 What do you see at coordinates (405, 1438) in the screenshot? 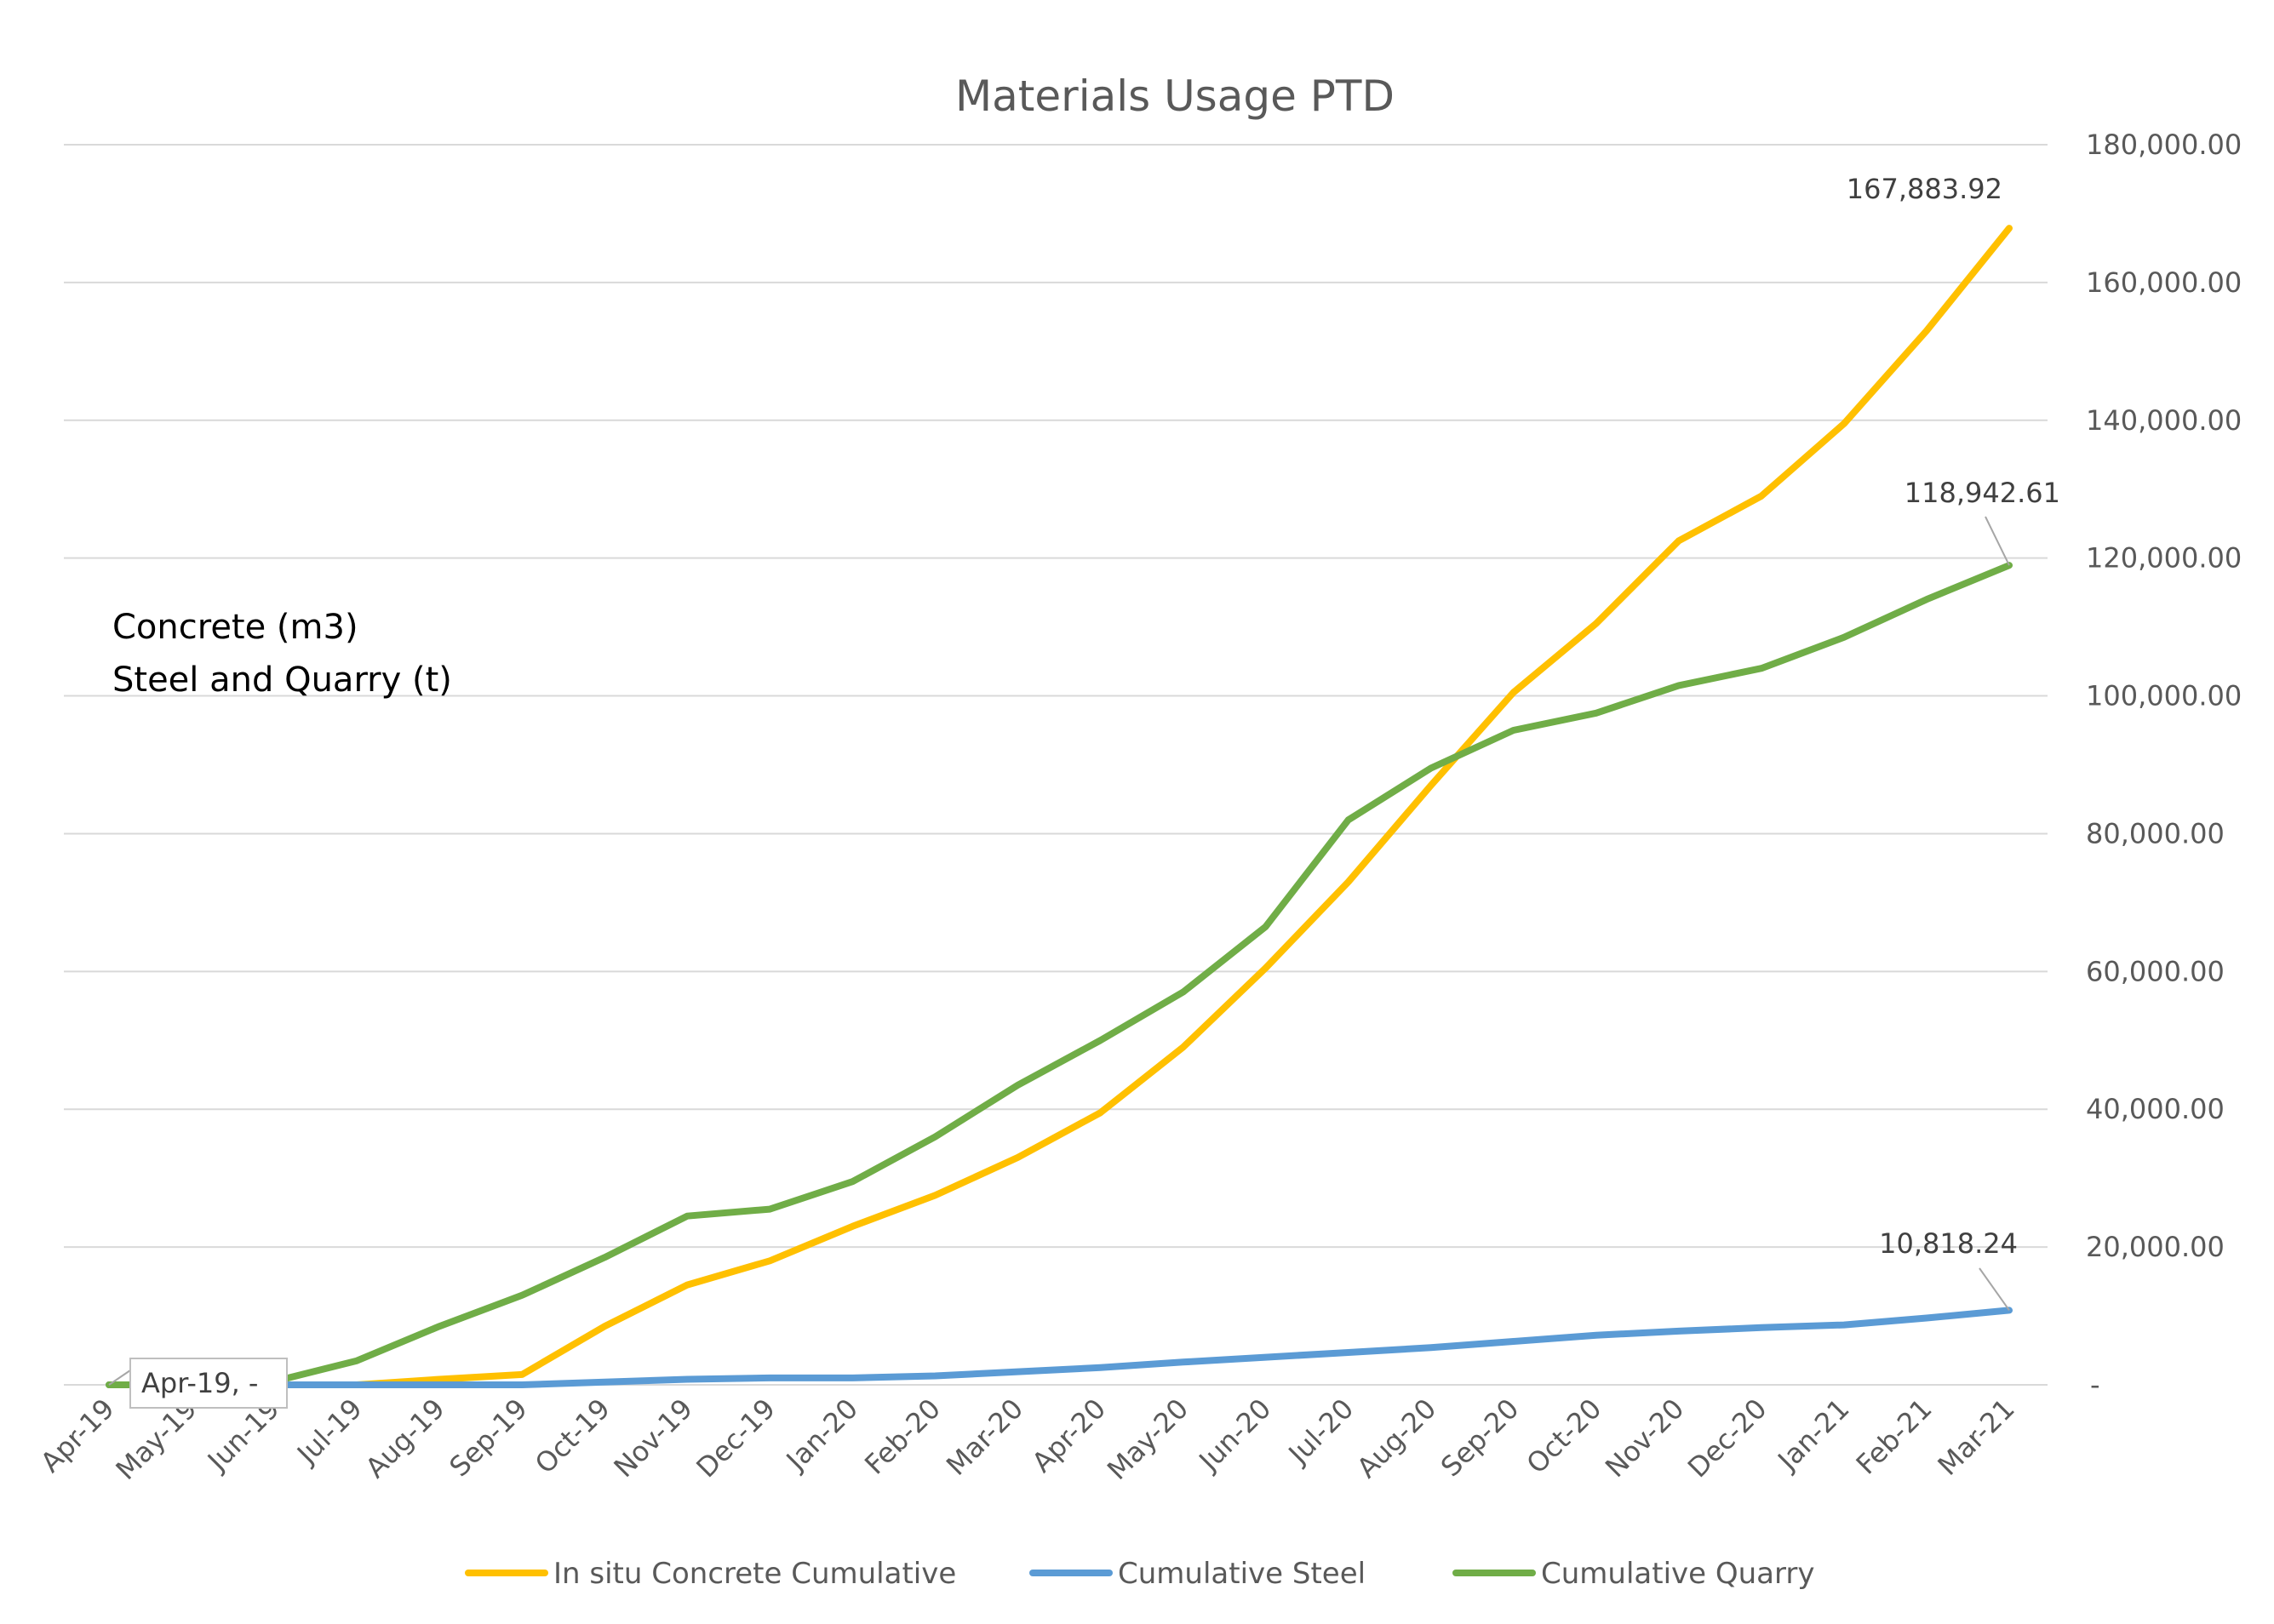
I see `x-tick-label-4: Aug-19` at bounding box center [405, 1438].